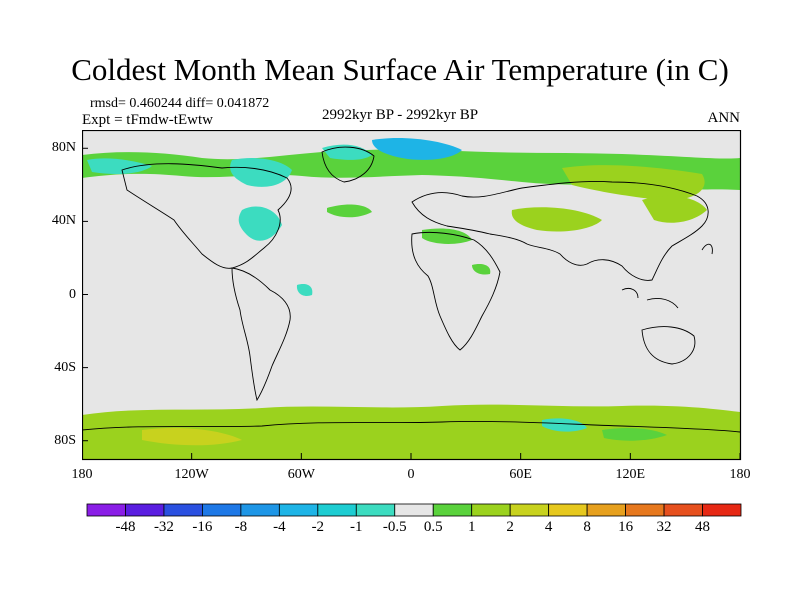 This screenshot has width=800, height=600. What do you see at coordinates (241, 527) in the screenshot?
I see `colorbar-label: -8` at bounding box center [241, 527].